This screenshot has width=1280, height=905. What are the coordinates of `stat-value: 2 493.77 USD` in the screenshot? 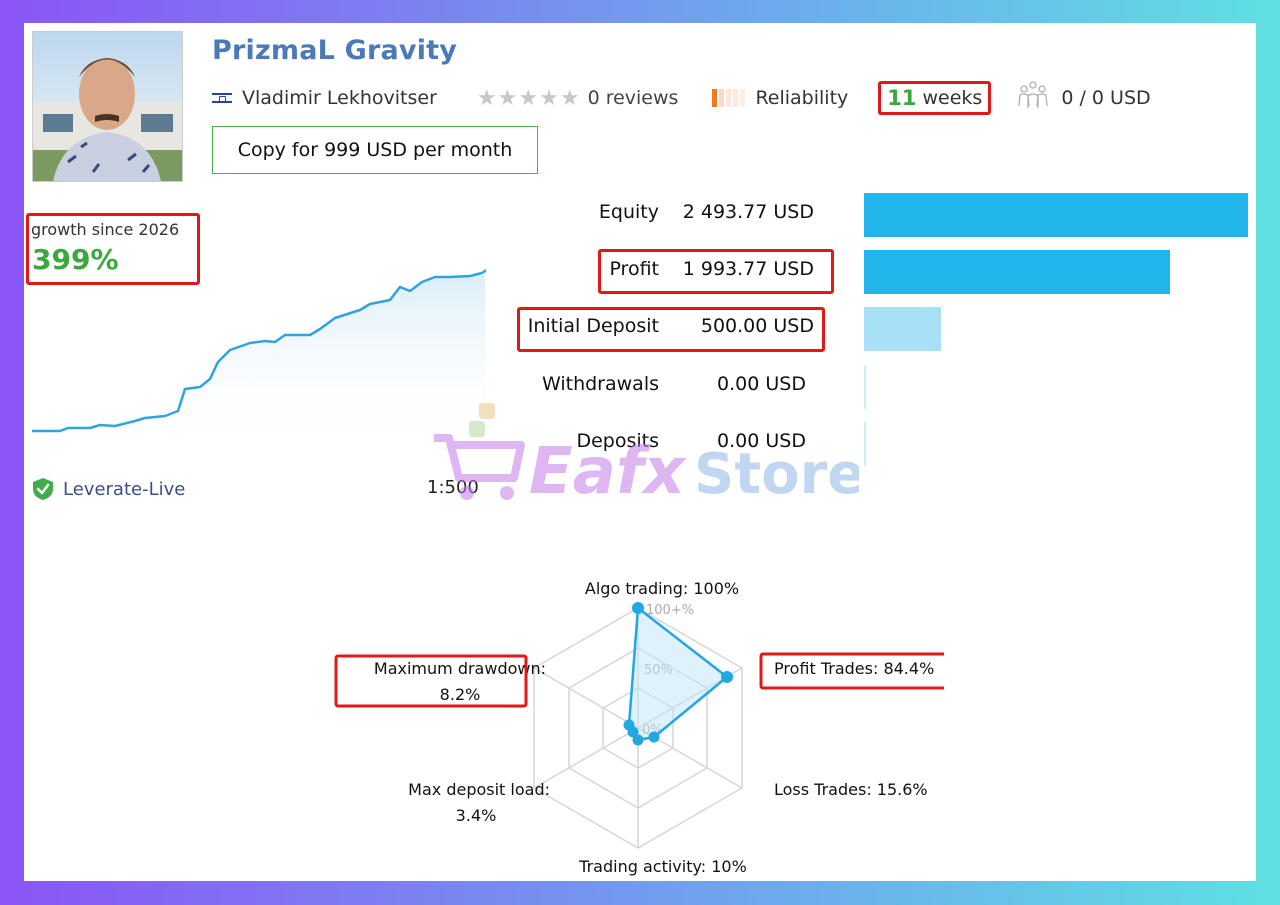 It's located at (748, 212).